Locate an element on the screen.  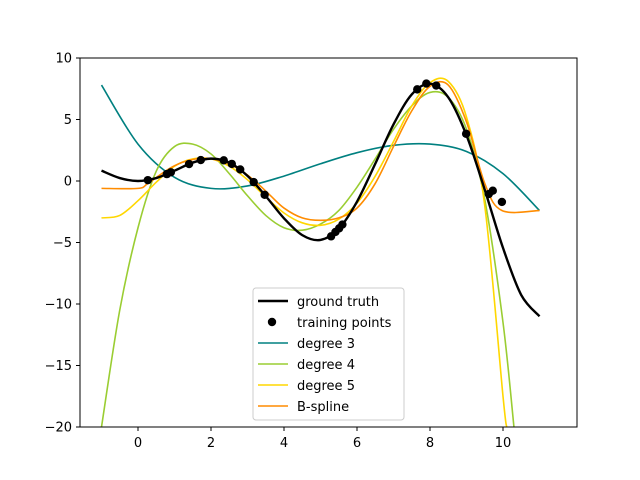
x-axis-ticks: 0 2 4 6 8 10 is located at coordinates (322, 439).